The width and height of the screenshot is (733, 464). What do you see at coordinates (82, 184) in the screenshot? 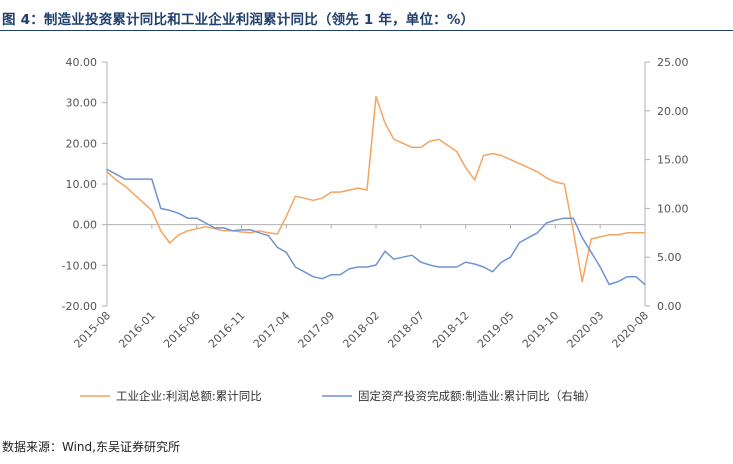
I see `left-y-tick-label: 10.00` at bounding box center [82, 184].